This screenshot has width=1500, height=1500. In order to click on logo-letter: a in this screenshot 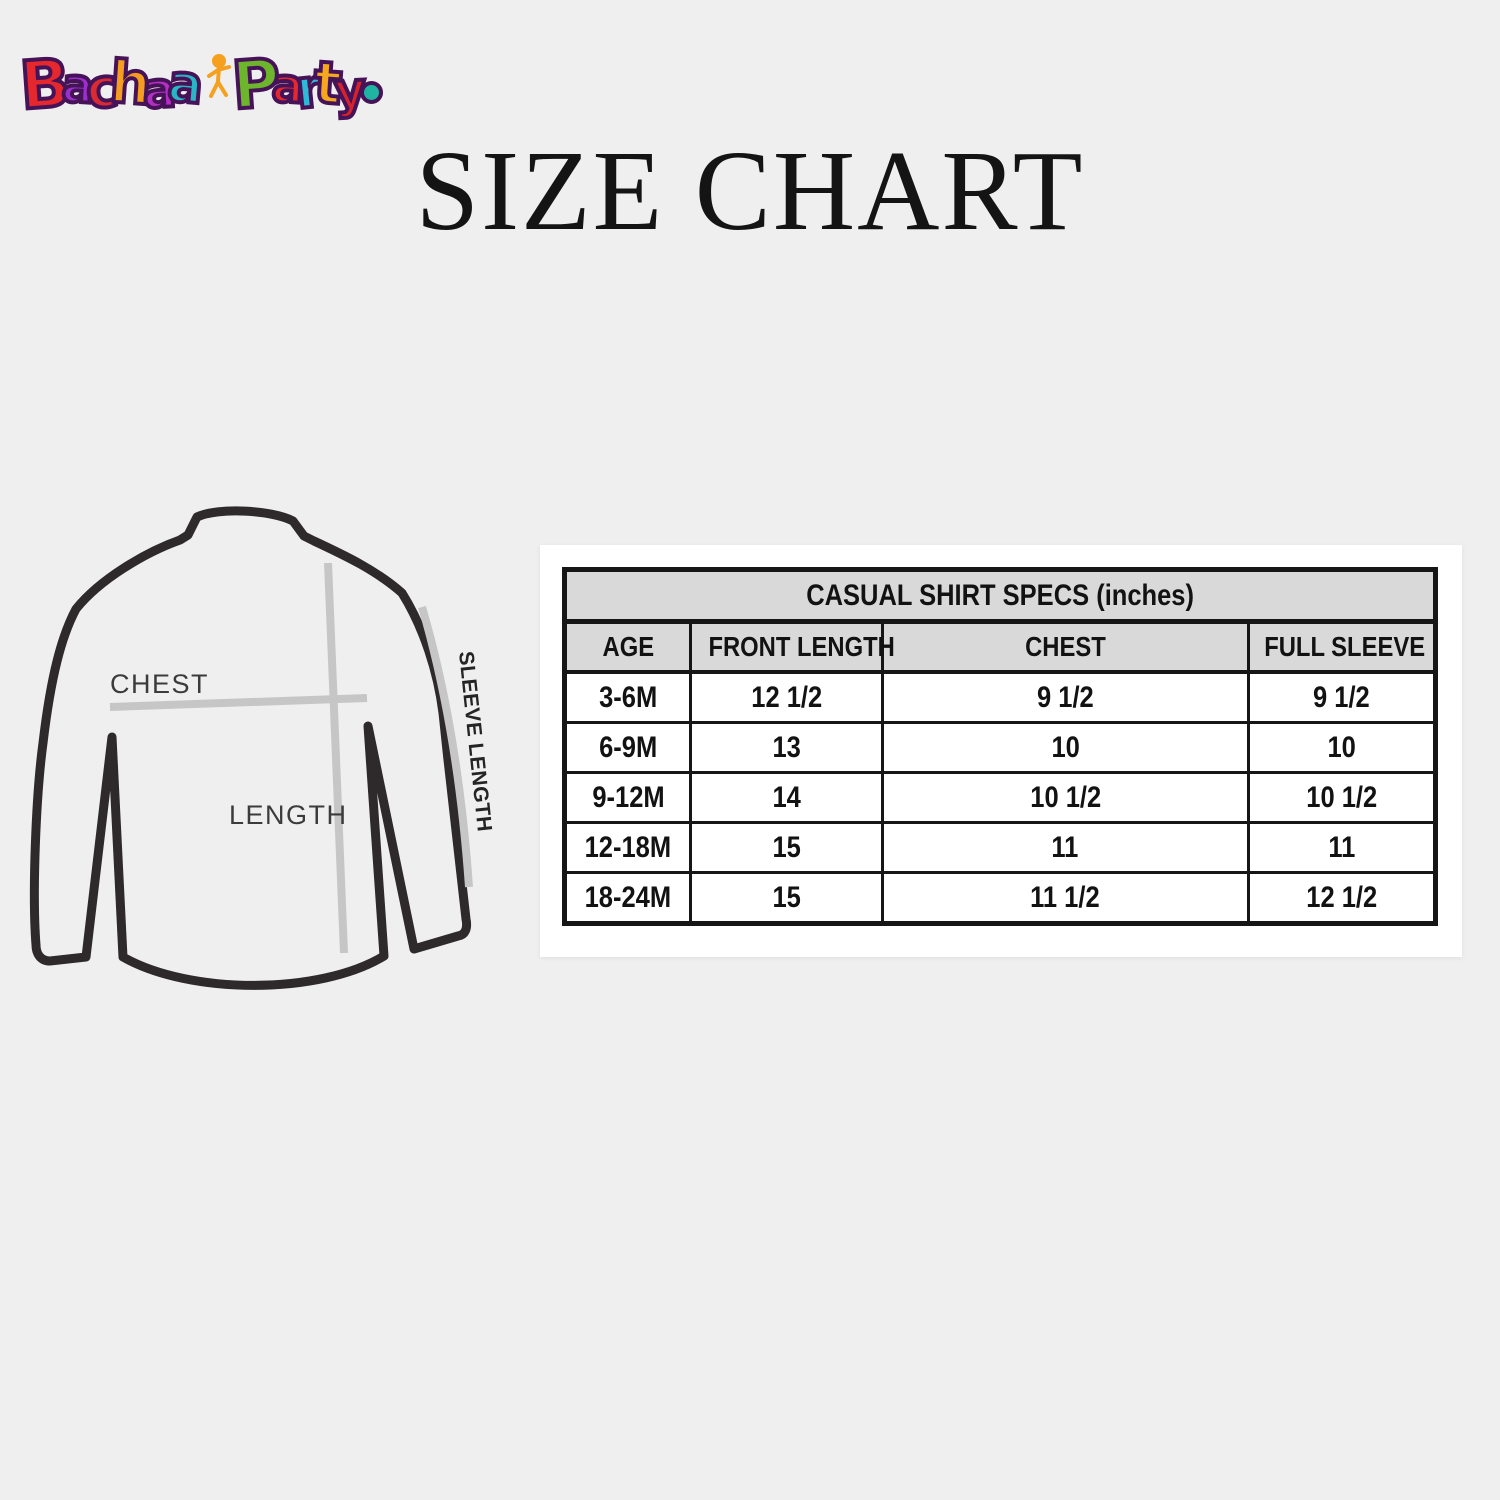, I will do `click(186, 85)`.